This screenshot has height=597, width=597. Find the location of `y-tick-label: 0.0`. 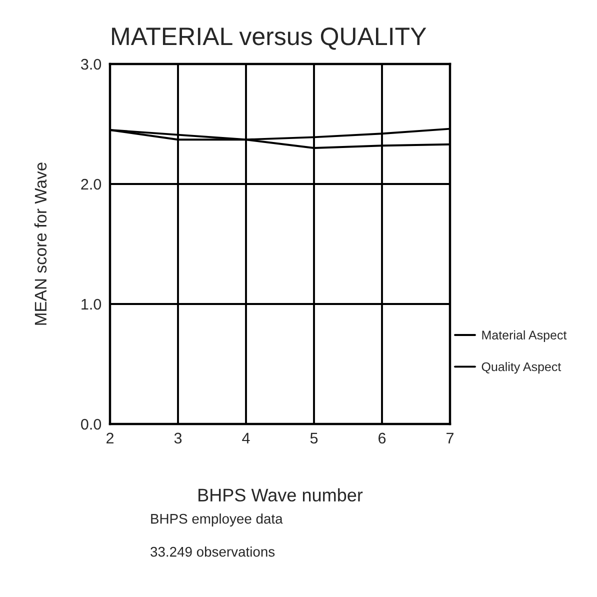

y-tick-label: 0.0 is located at coordinates (91, 424).